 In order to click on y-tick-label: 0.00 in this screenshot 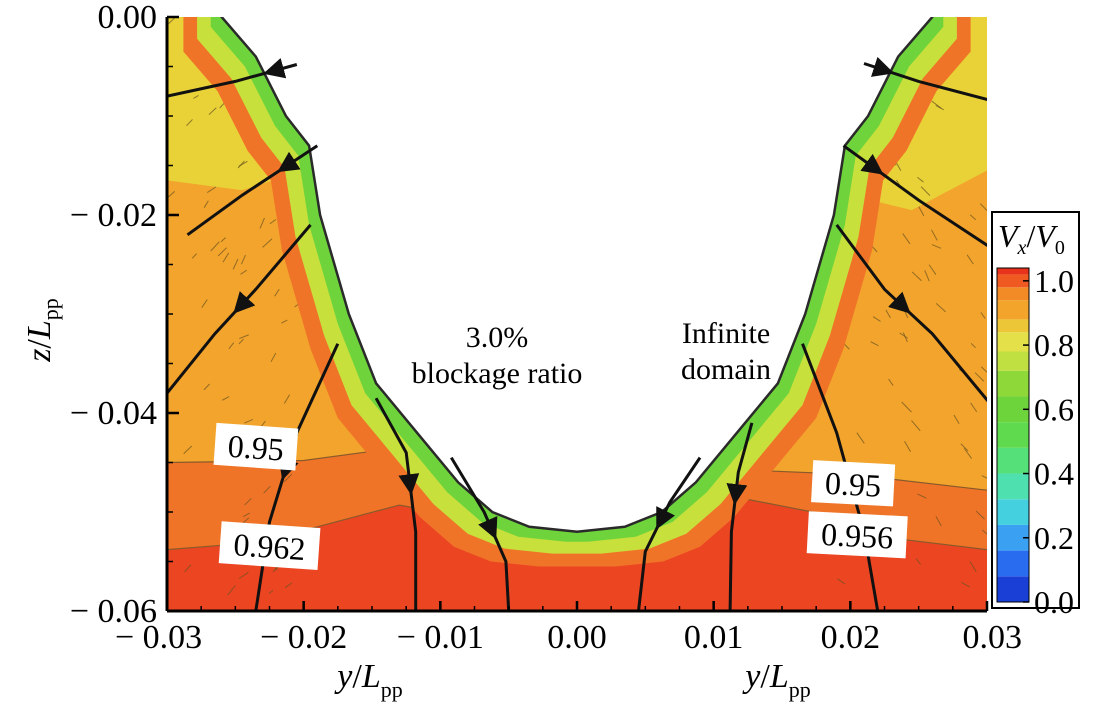, I will do `click(128, 18)`.